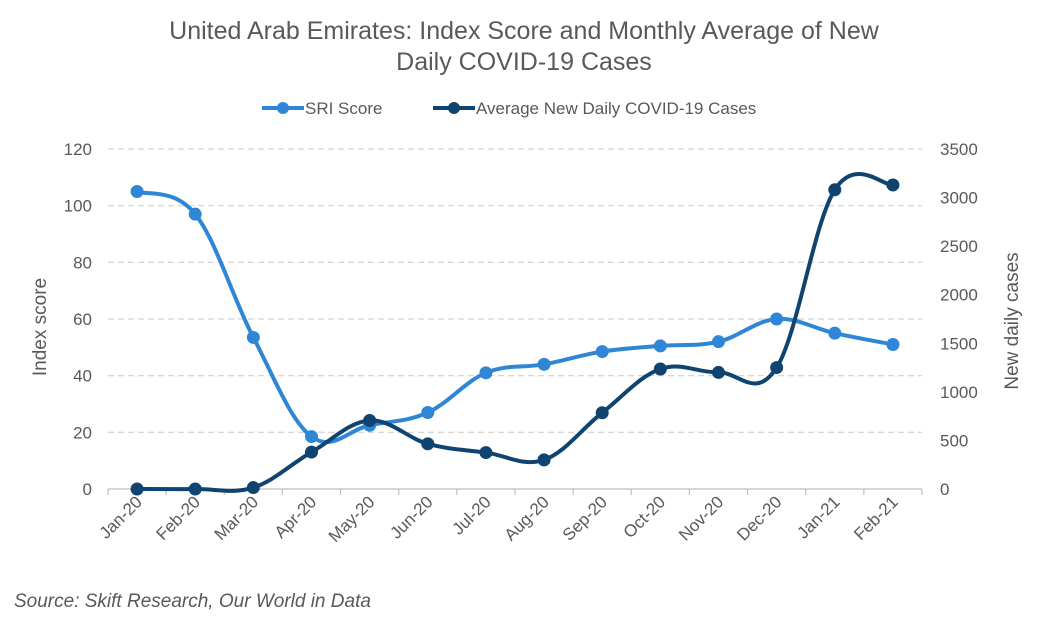 The height and width of the screenshot is (625, 1048). I want to click on x-tick-label: Jul-20, so click(472, 515).